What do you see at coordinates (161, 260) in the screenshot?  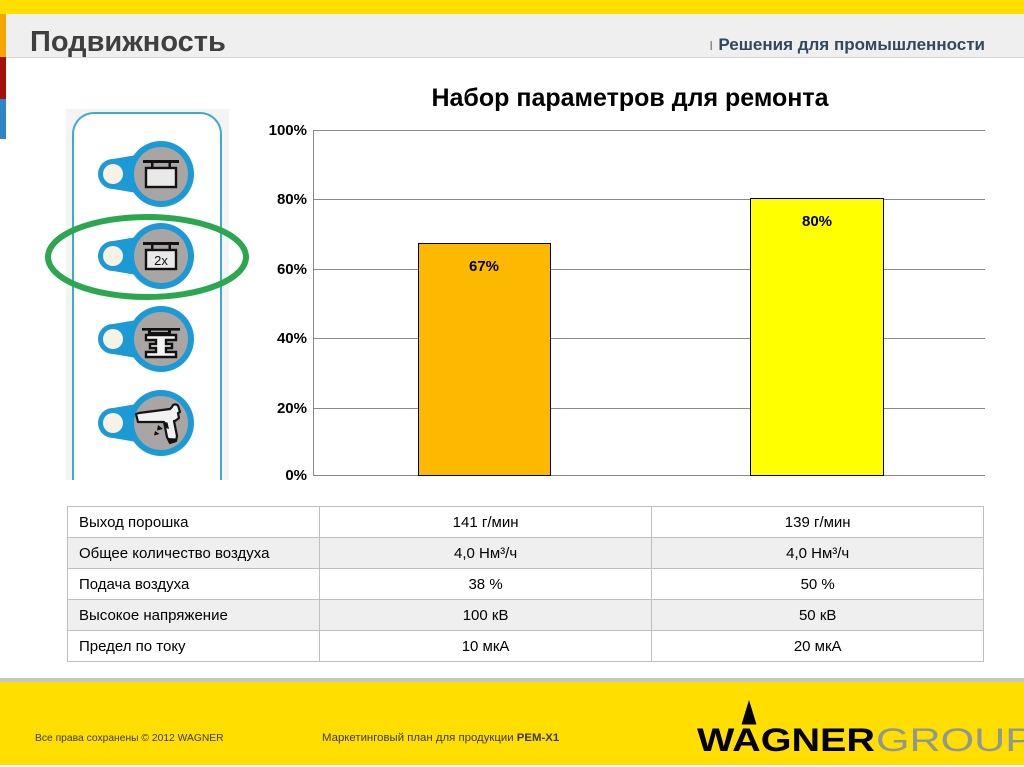 I see `svg-text: 2x` at bounding box center [161, 260].